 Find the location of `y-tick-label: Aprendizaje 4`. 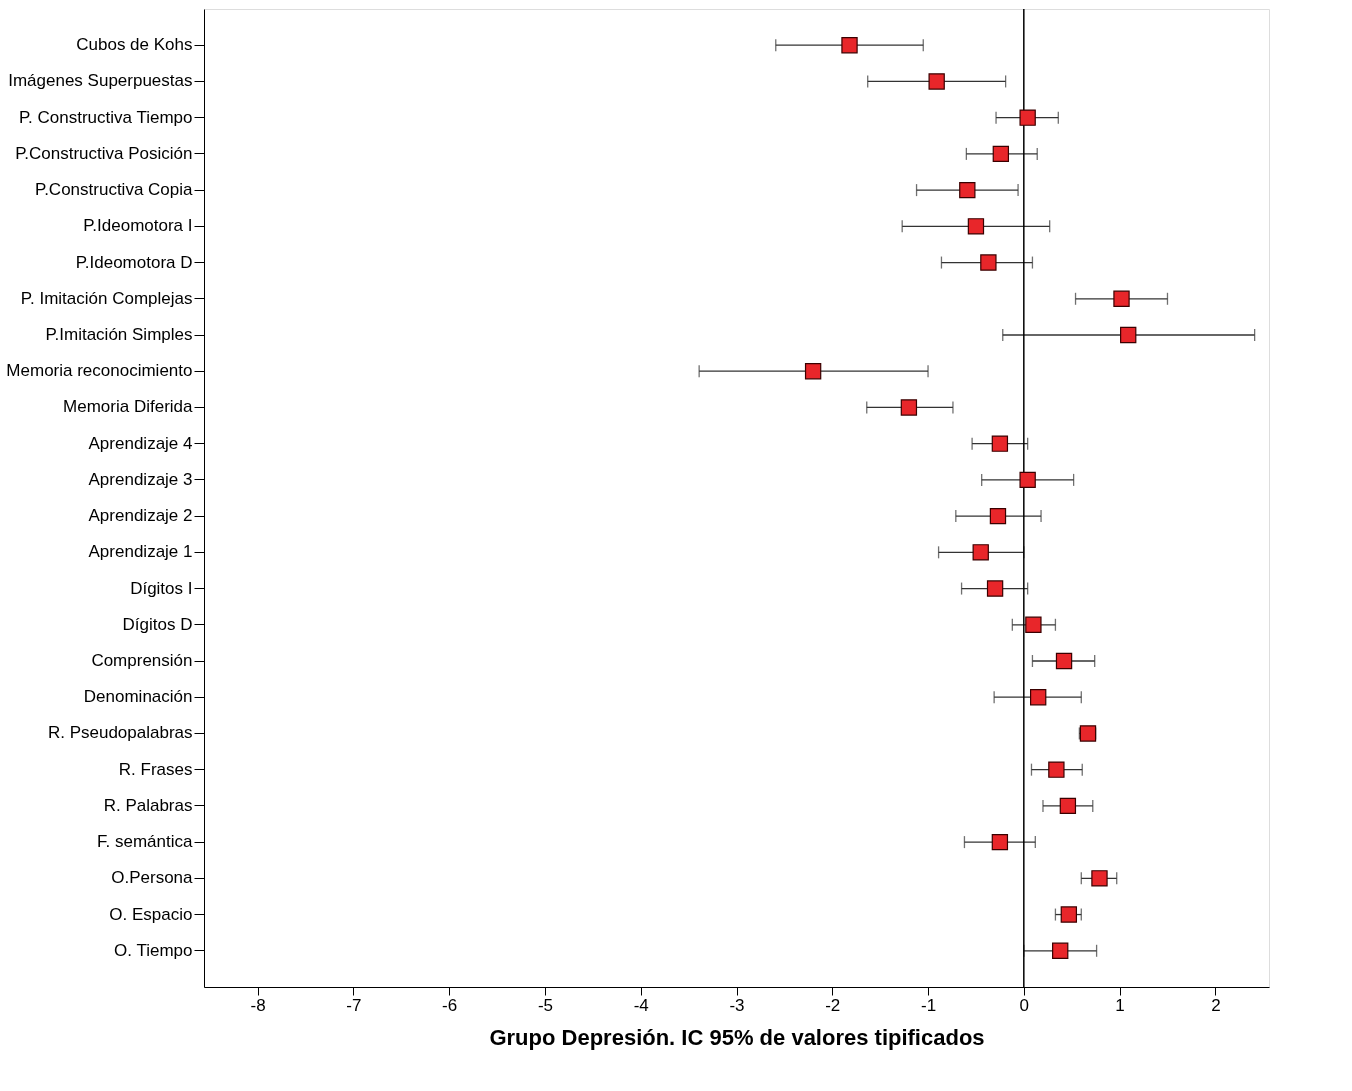

y-tick-label: Aprendizaje 4 is located at coordinates (140, 443).